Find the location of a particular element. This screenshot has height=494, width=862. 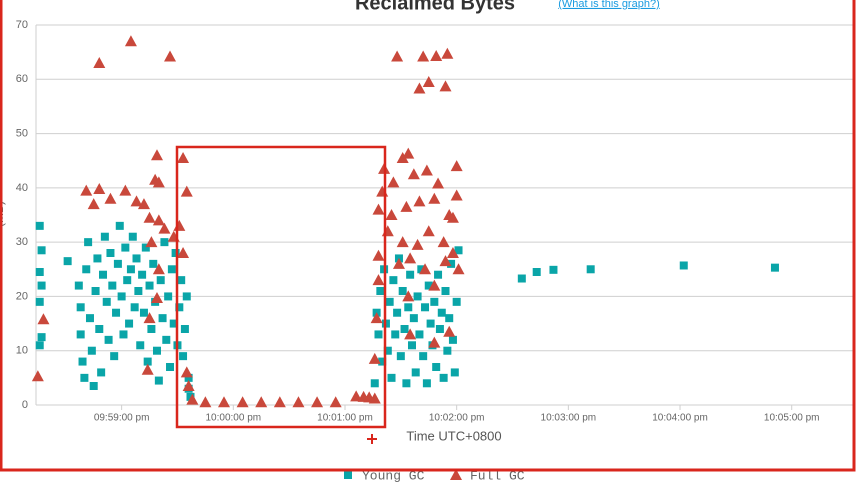

y-tick-label: 50 is located at coordinates (22, 133).